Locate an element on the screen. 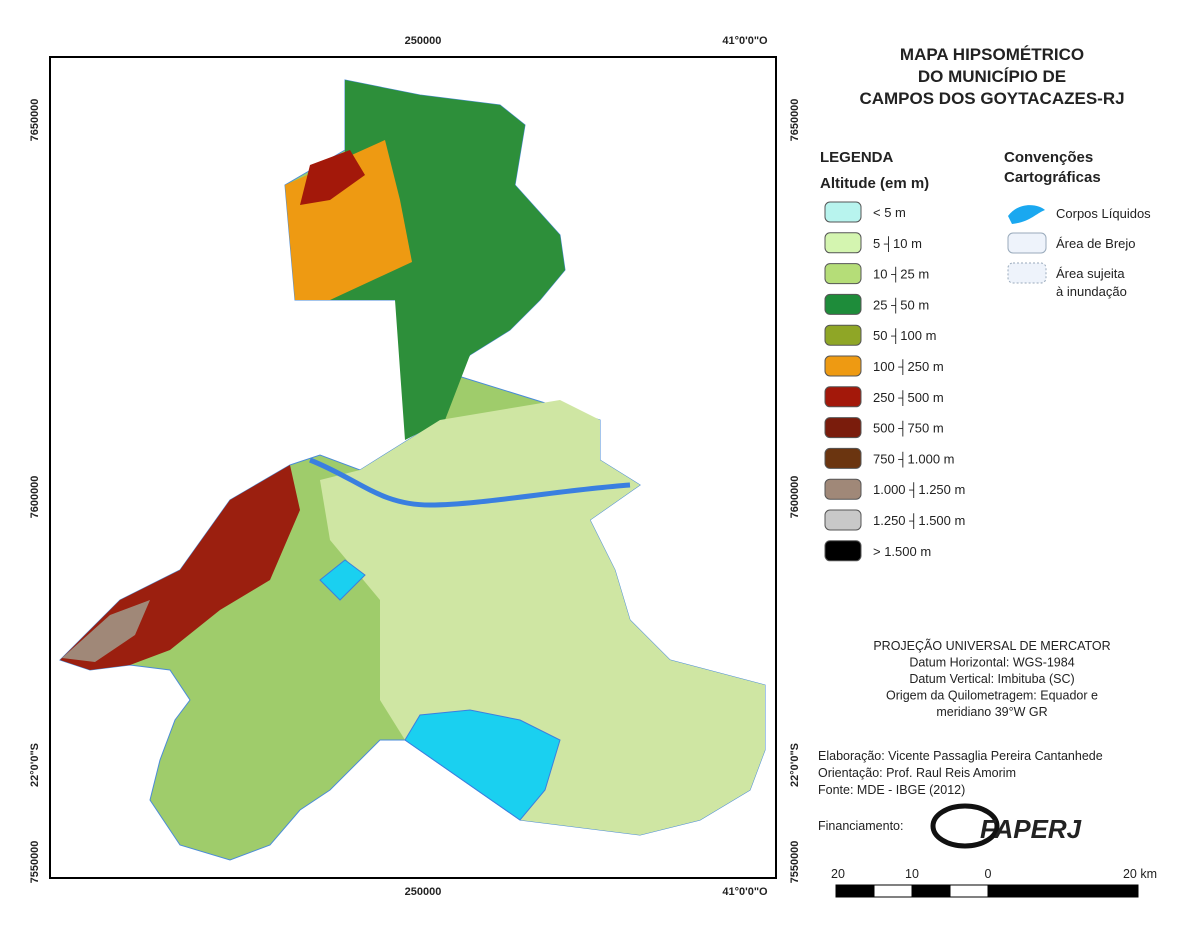 The image size is (1200, 933). legend-label: 25 ┤50 m is located at coordinates (901, 305).